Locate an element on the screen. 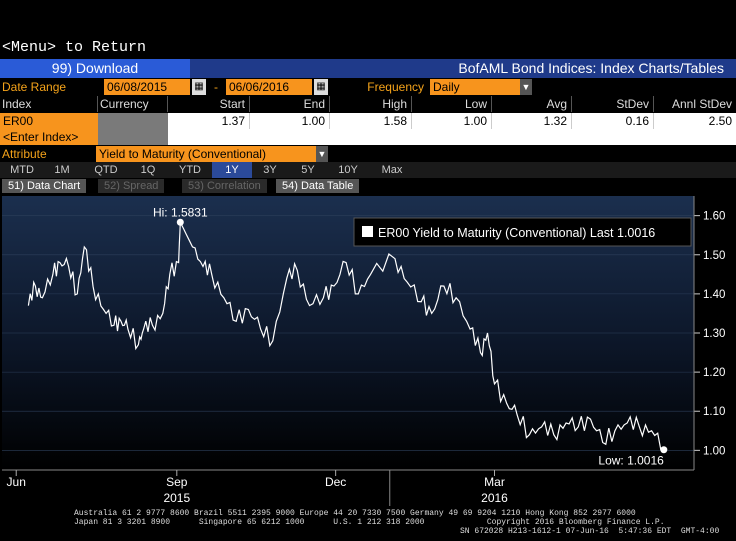 Image resolution: width=736 pixels, height=541 pixels. x-year-label: 2016 is located at coordinates (494, 498).